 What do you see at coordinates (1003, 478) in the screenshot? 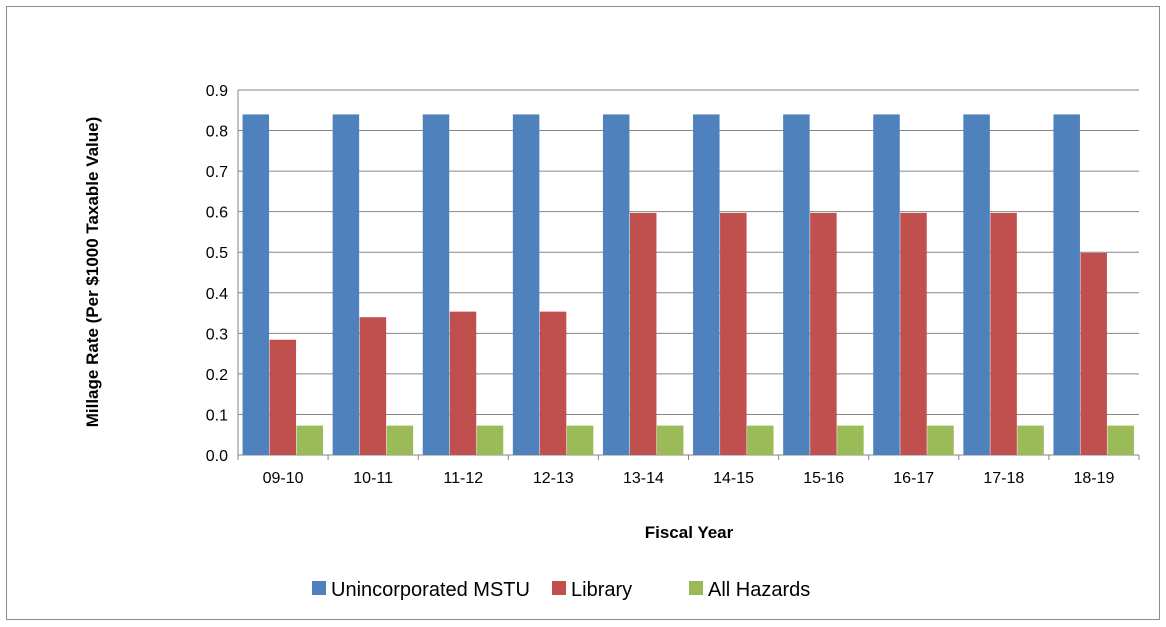
I see `x-tick-label: 17-18` at bounding box center [1003, 478].